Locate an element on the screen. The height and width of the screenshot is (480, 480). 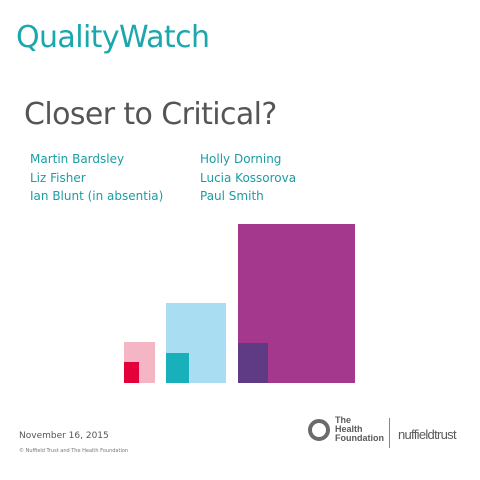
author-name: Paul Smith is located at coordinates (232, 196).